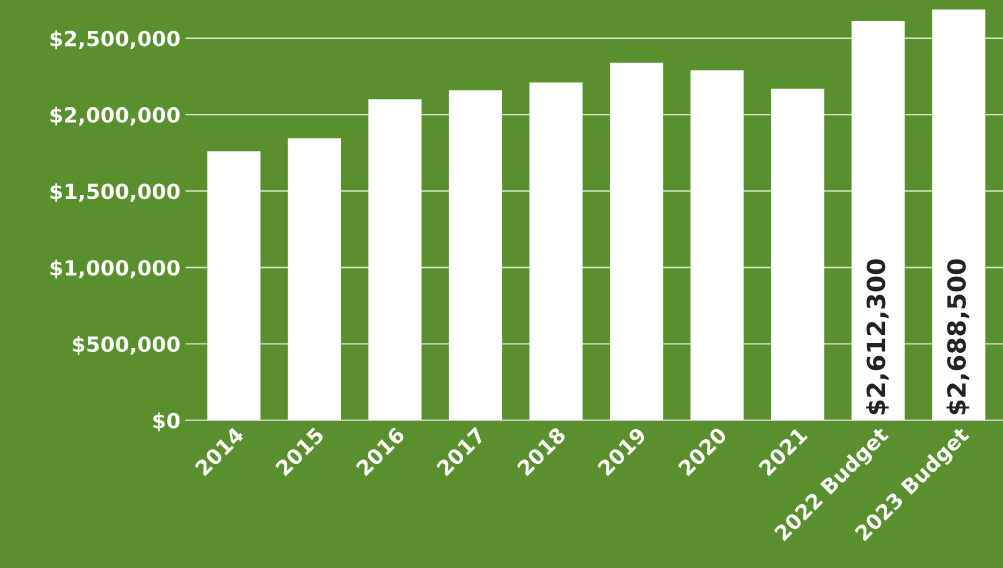 This screenshot has width=1003, height=568. Describe the element at coordinates (115, 193) in the screenshot. I see `y-tick-label: $1,500,000` at that location.